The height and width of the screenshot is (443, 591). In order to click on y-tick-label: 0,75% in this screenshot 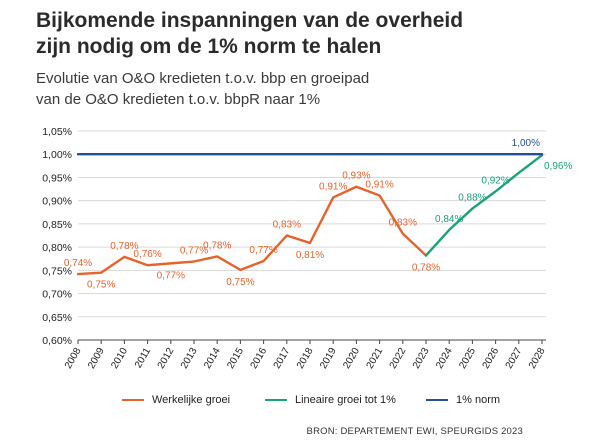, I will do `click(57, 271)`.